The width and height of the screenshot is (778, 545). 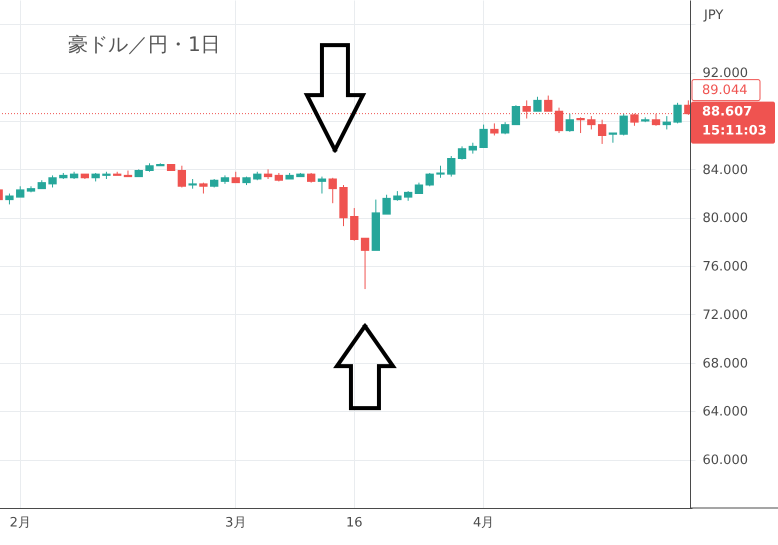 What do you see at coordinates (354, 523) in the screenshot?
I see `x-tick-label: 16` at bounding box center [354, 523].